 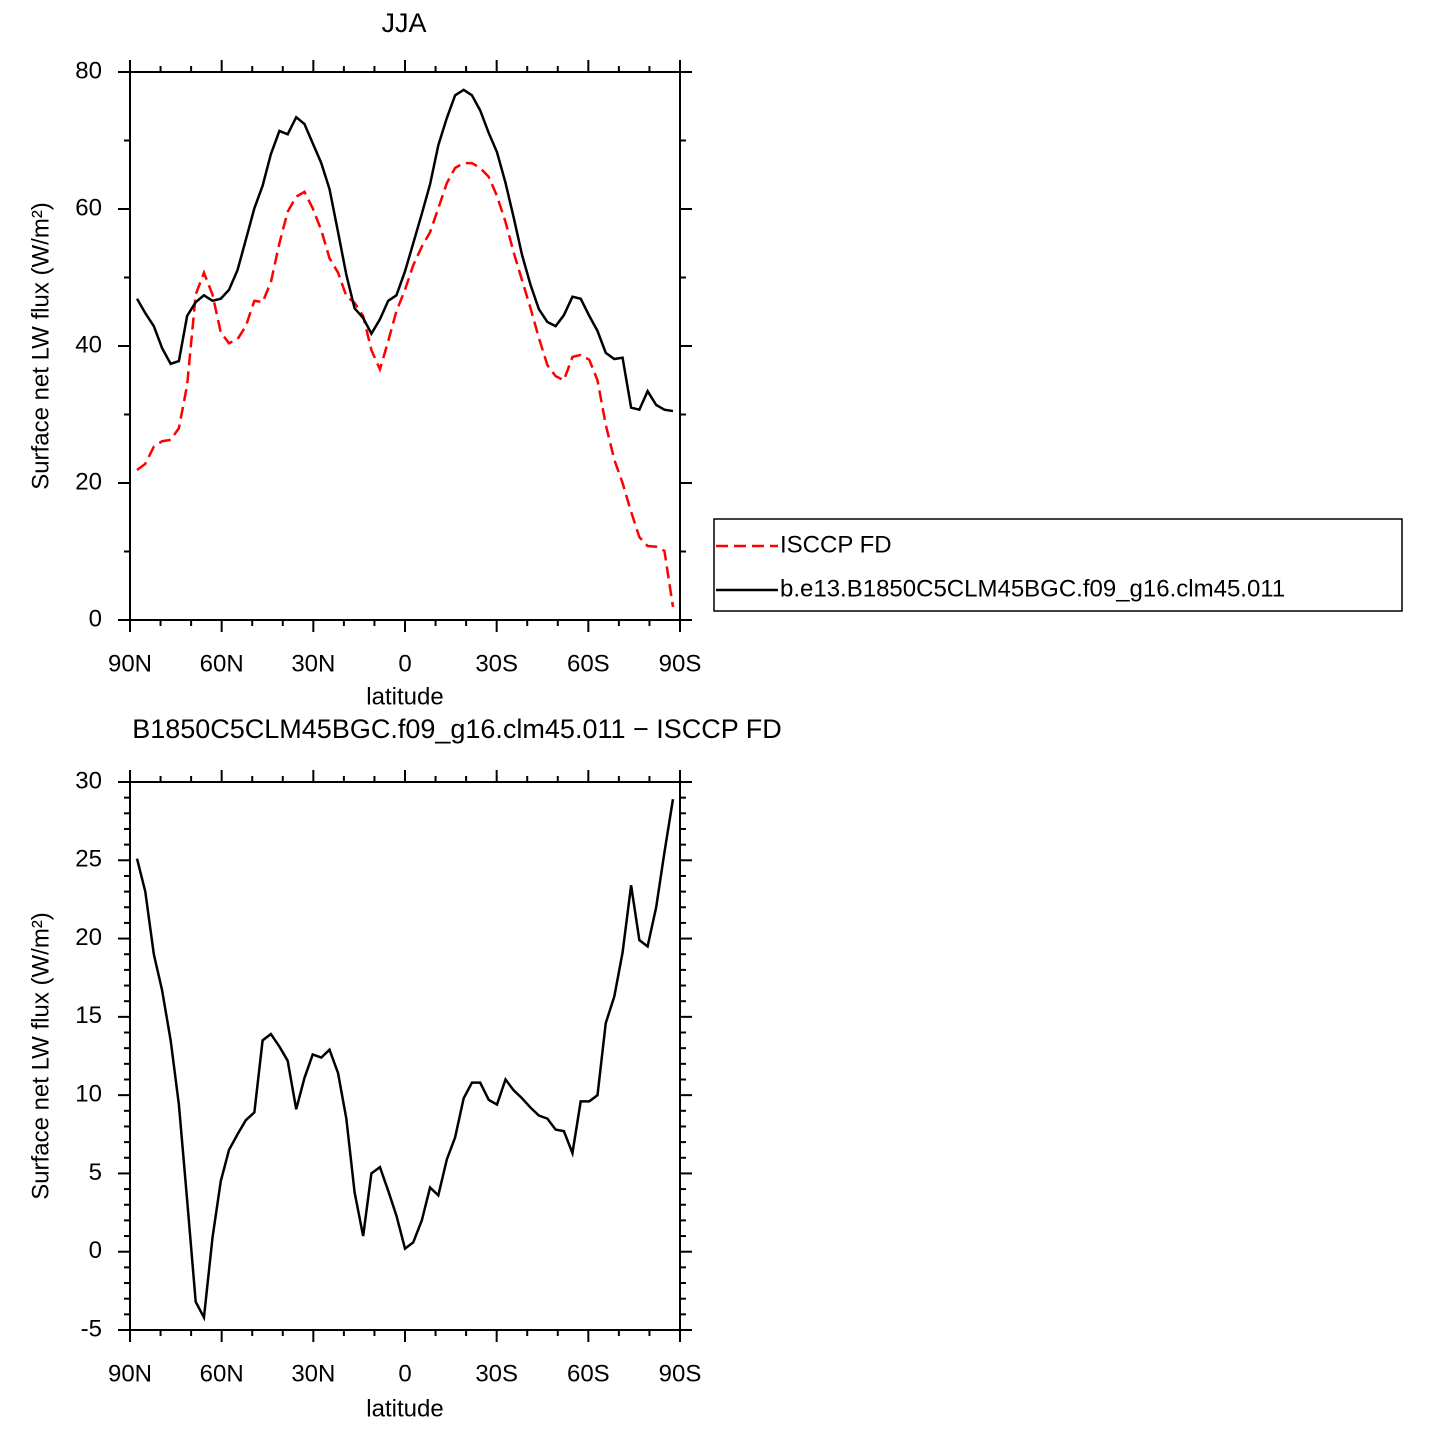 I want to click on y-tick-label: 30, so click(x=88, y=780).